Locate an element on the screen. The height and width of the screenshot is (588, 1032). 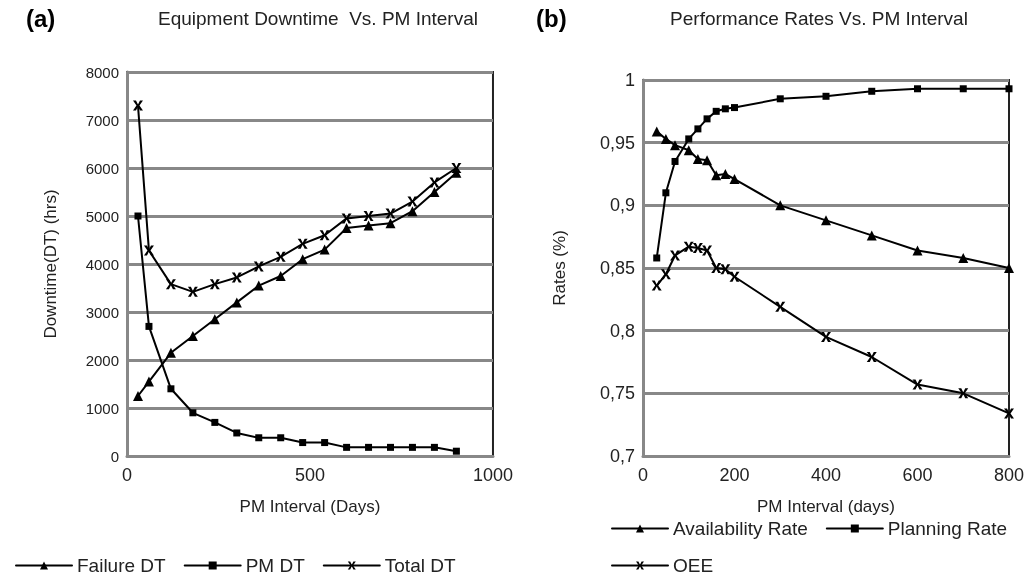
y-axis-title: Rates (%) is located at coordinates (559, 268).